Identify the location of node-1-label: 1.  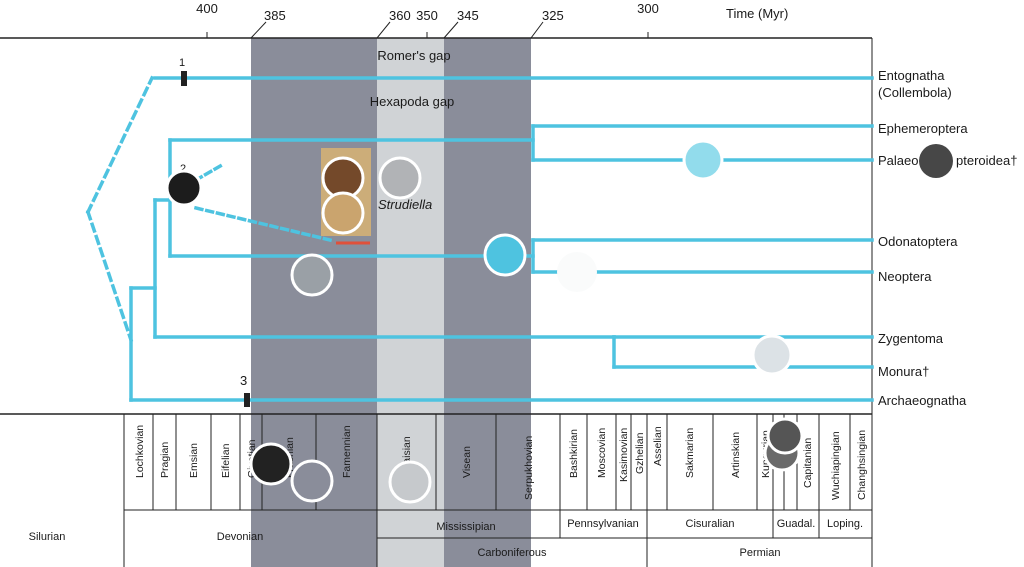
(182, 63).